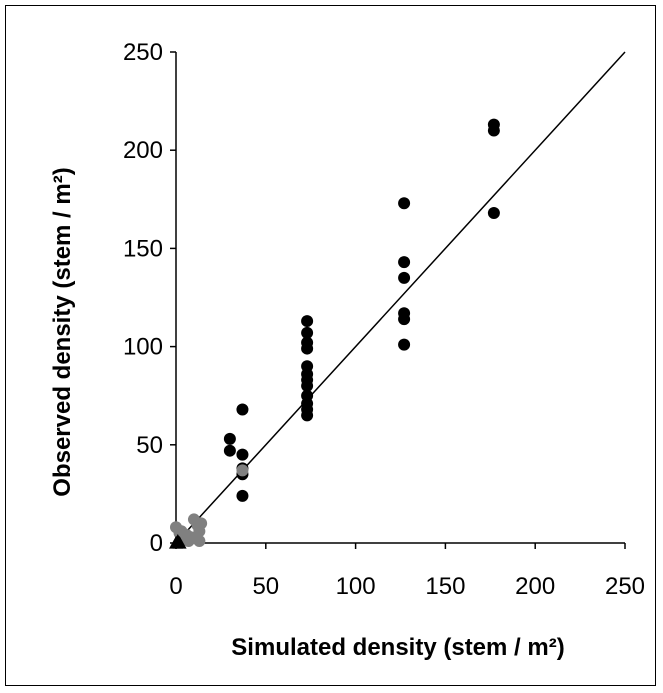 The height and width of the screenshot is (693, 663). Describe the element at coordinates (175, 586) in the screenshot. I see `x-tick-label: 0` at that location.